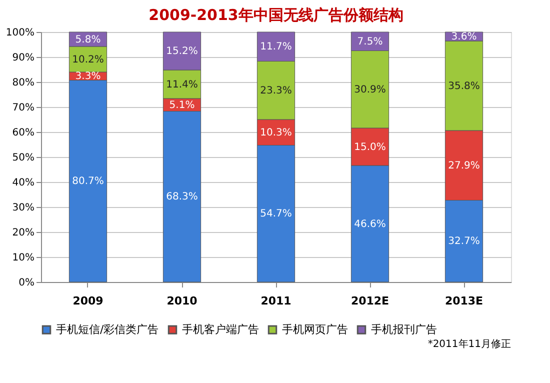 The width and height of the screenshot is (550, 383). What do you see at coordinates (469, 344) in the screenshot?
I see `text: *2011年11月修正` at bounding box center [469, 344].